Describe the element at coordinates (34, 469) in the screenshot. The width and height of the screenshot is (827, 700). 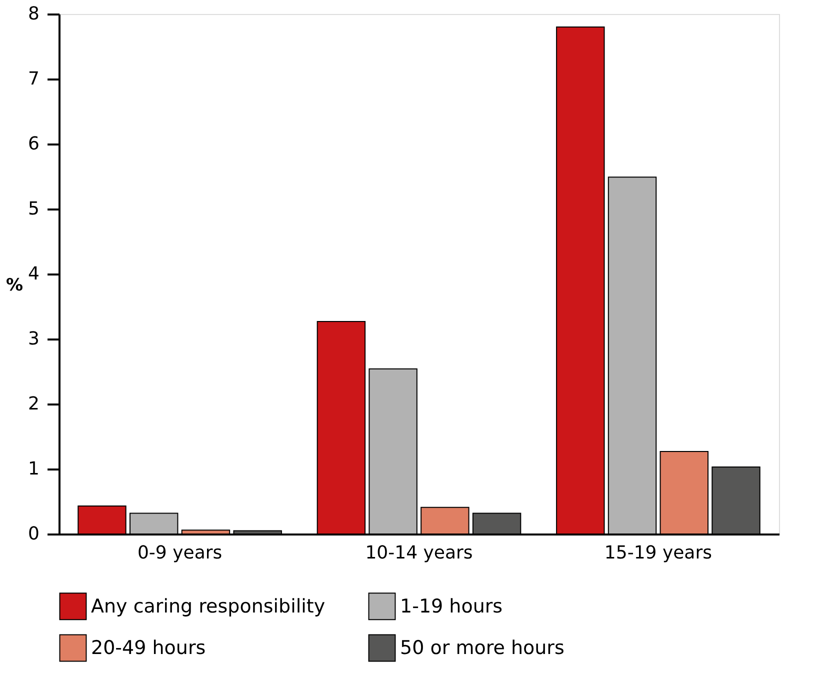
I see `y-tick-label: 1` at that location.